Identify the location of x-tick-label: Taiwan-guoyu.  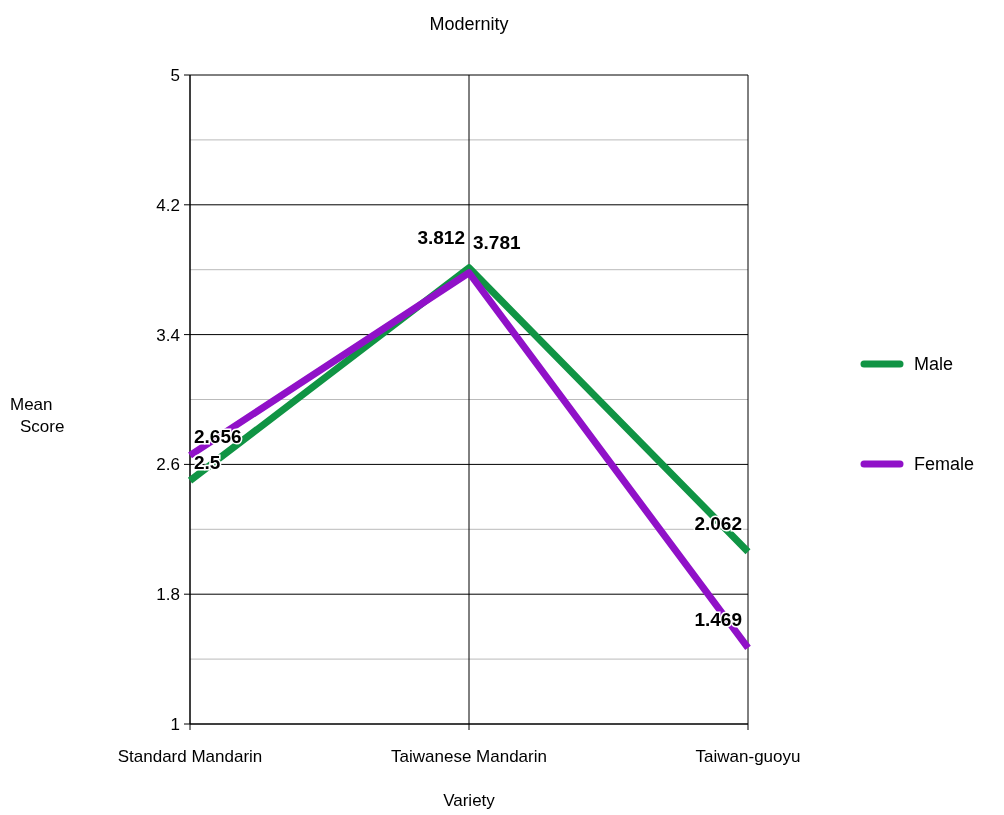
(748, 756).